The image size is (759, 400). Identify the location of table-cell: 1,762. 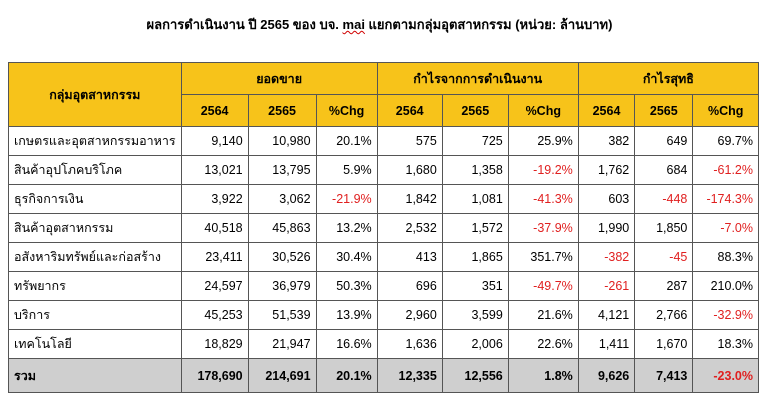
(606, 170).